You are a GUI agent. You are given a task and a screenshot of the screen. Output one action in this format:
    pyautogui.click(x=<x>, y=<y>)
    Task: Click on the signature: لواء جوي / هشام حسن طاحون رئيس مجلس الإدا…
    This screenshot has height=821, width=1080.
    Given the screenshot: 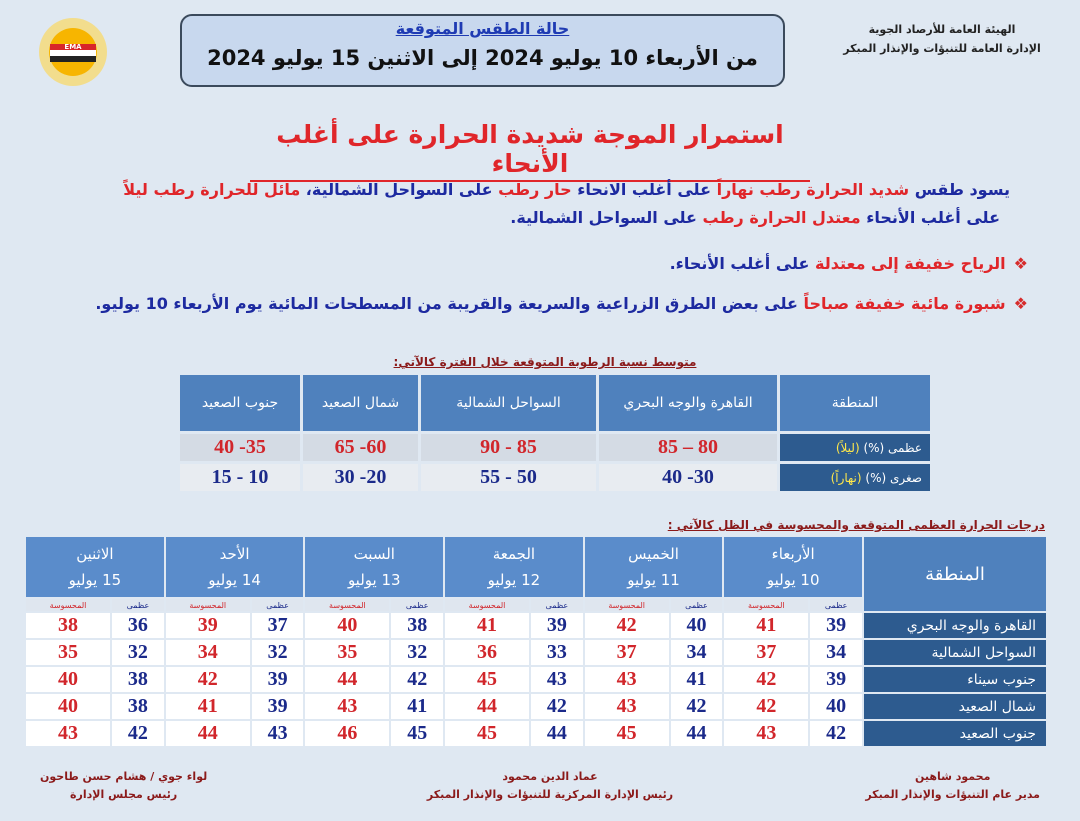 What is the action you would take?
    pyautogui.click(x=124, y=785)
    